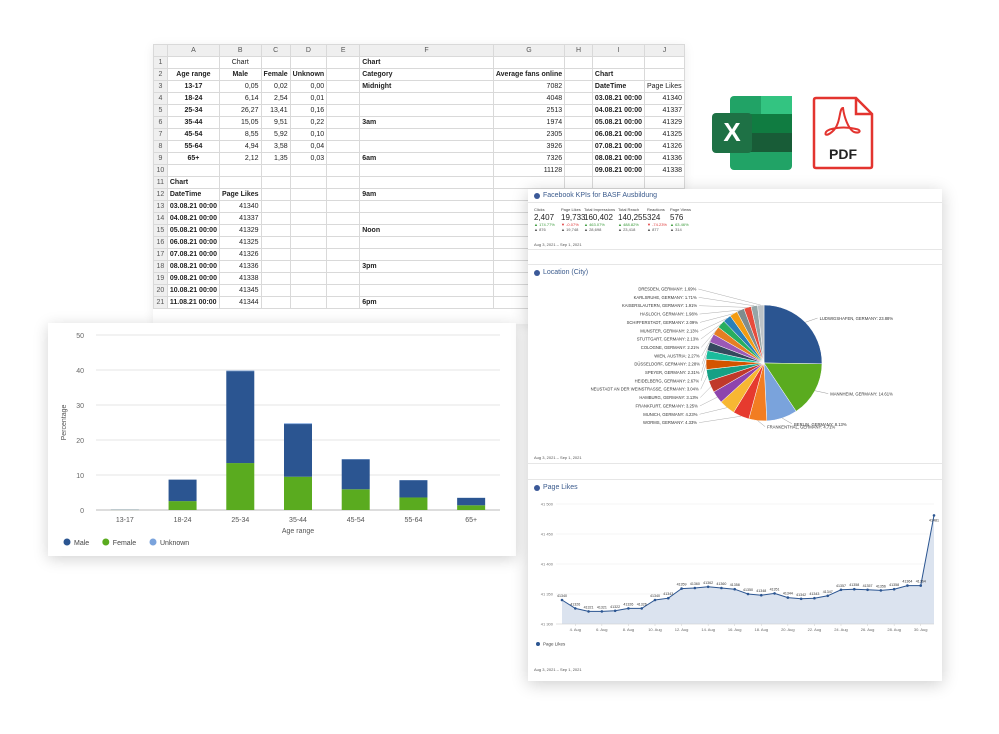 This screenshot has height=734, width=999. I want to click on sheet-cell: 04.08.21 00:00, so click(618, 110).